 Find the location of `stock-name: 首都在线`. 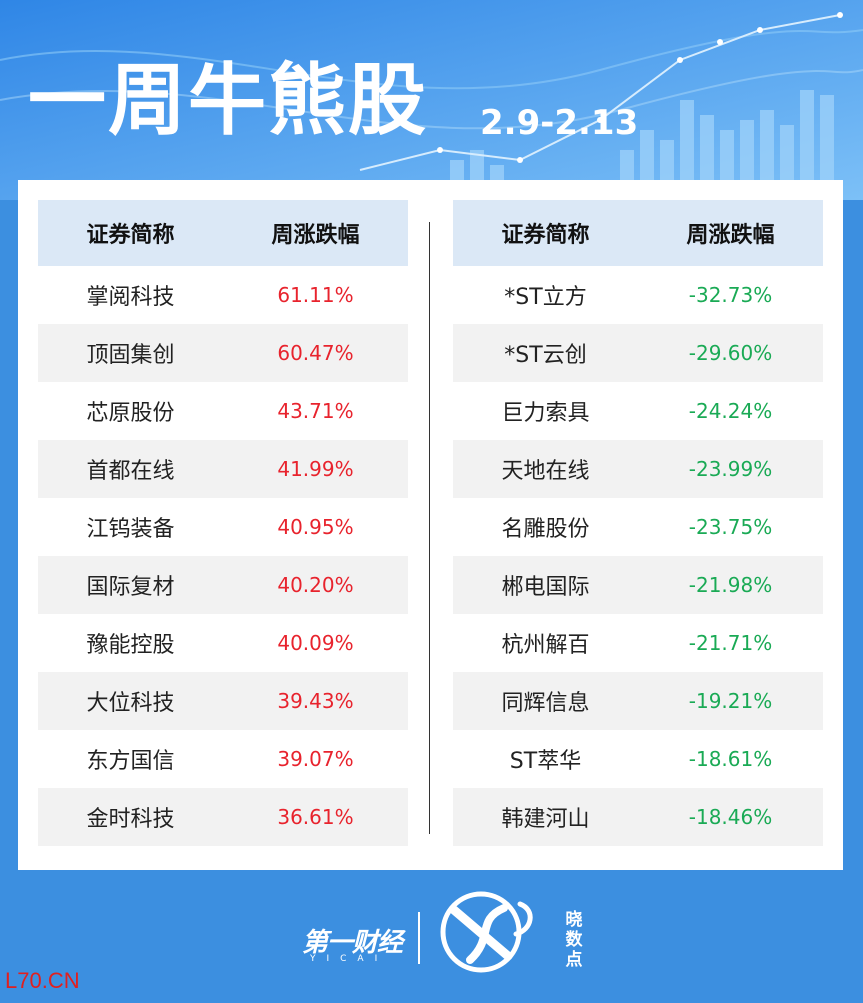

stock-name: 首都在线 is located at coordinates (130, 471).